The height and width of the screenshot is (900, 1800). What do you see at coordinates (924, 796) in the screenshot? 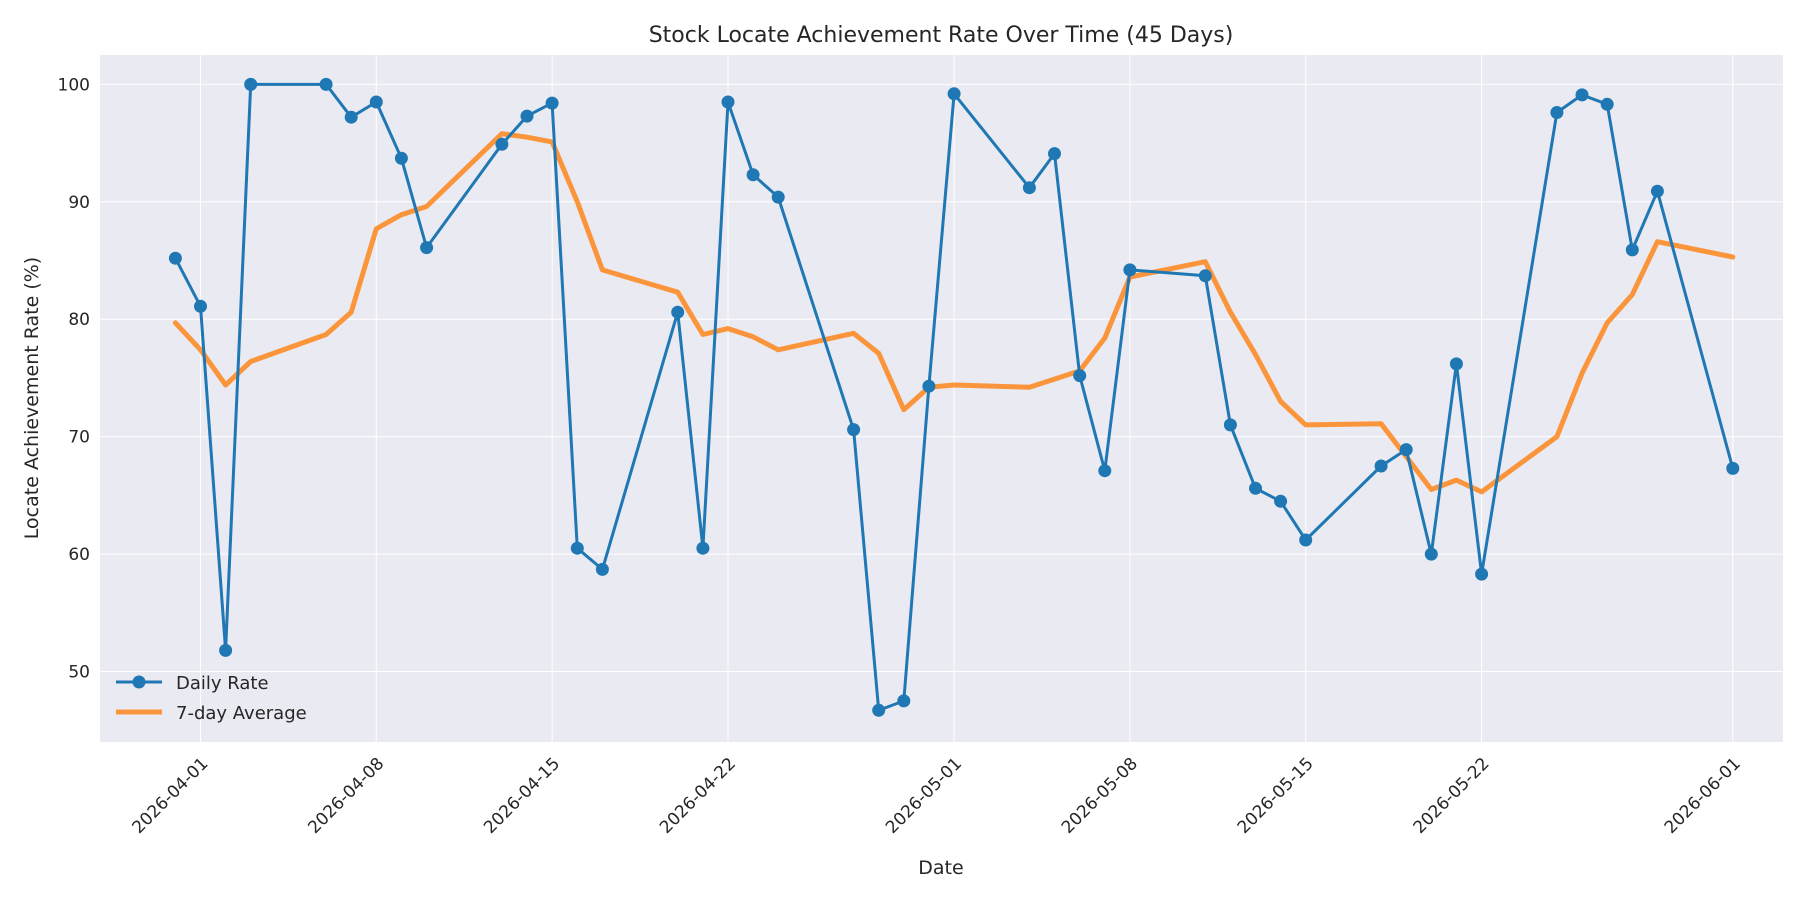
I see `x-tick-label: 2026-05-01` at bounding box center [924, 796].